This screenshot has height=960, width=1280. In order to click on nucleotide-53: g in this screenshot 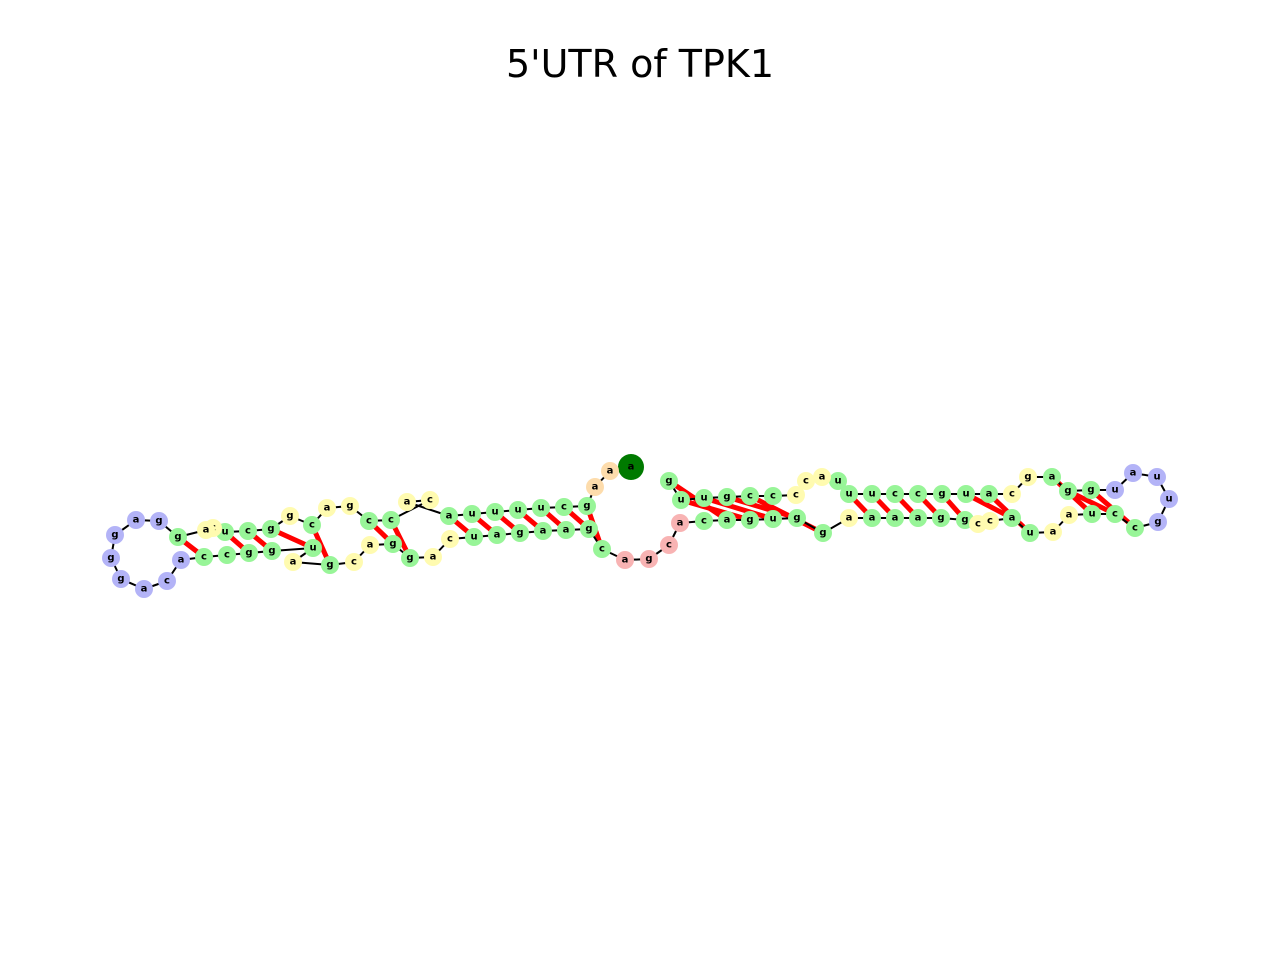, I will do `click(649, 559)`.